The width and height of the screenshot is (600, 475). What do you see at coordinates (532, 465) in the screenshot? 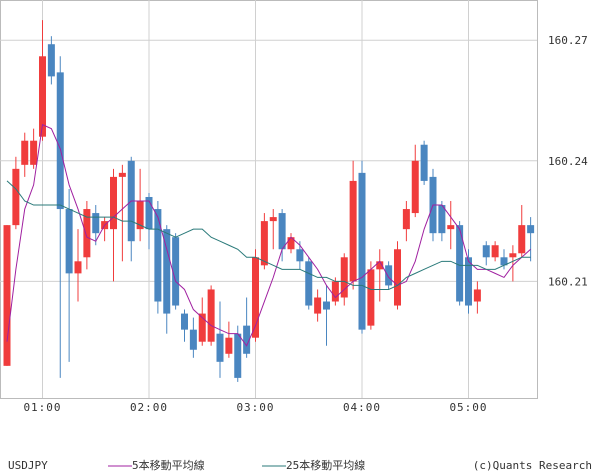
I see `credit: (c)Quants Research` at bounding box center [532, 465].